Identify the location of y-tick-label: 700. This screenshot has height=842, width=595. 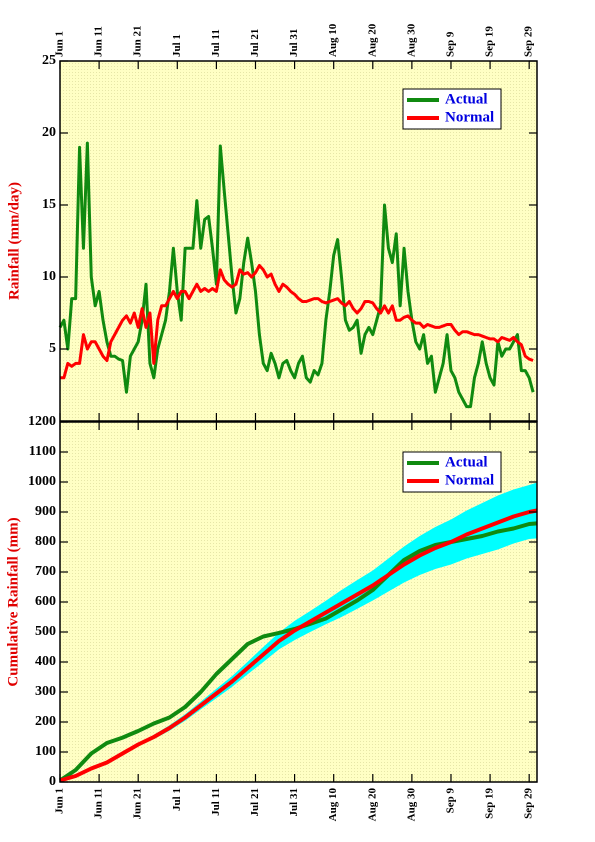
(45, 571).